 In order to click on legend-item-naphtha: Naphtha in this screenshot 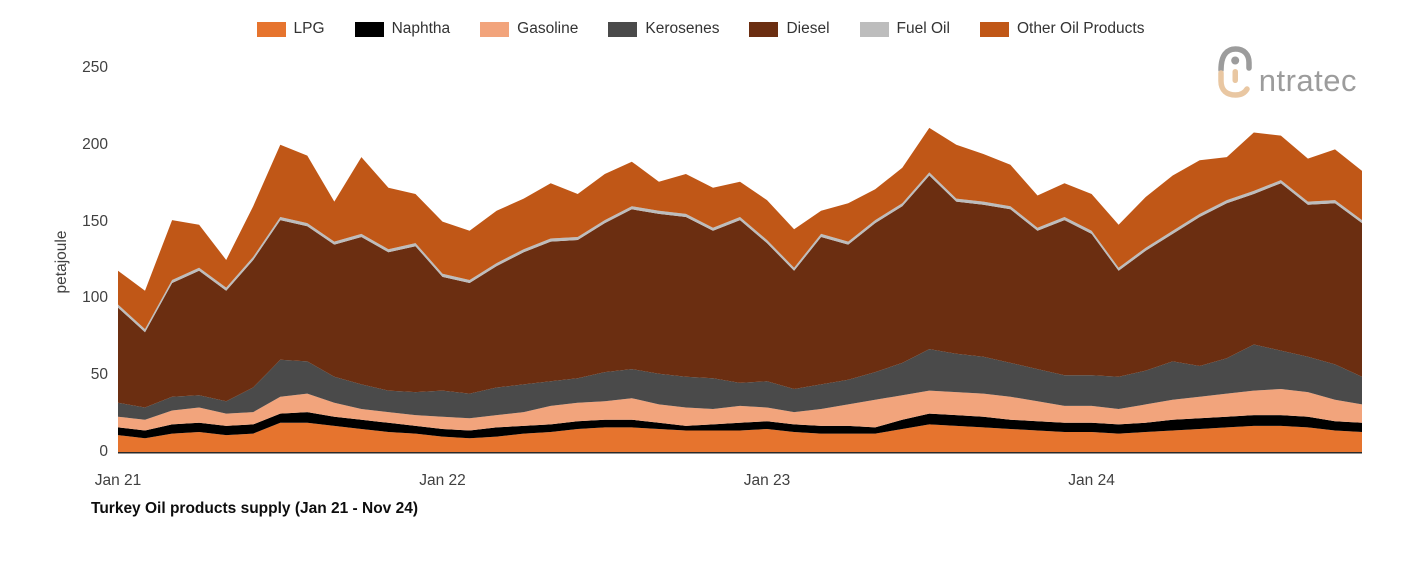, I will do `click(402, 29)`.